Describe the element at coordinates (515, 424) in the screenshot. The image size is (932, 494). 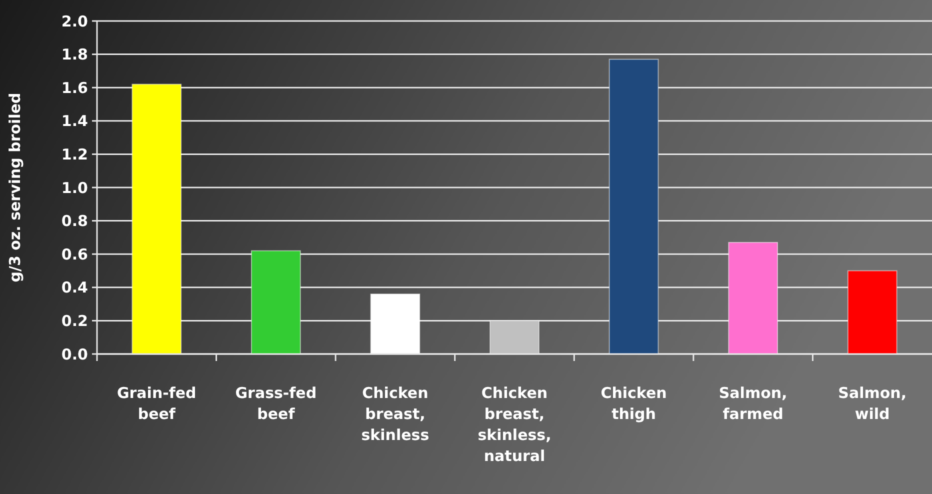
I see `x-tick-label: Chicken breast, skinless, natural` at that location.